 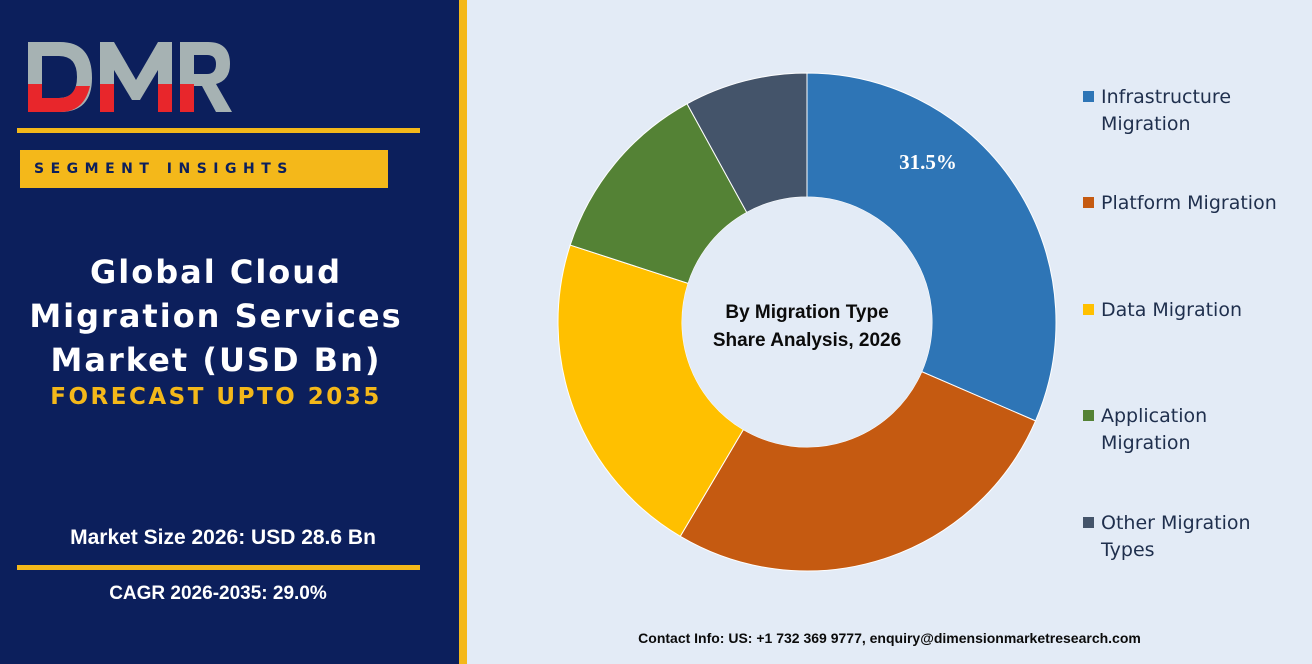 I want to click on report-title-line-2: Migration Services, so click(x=216, y=316).